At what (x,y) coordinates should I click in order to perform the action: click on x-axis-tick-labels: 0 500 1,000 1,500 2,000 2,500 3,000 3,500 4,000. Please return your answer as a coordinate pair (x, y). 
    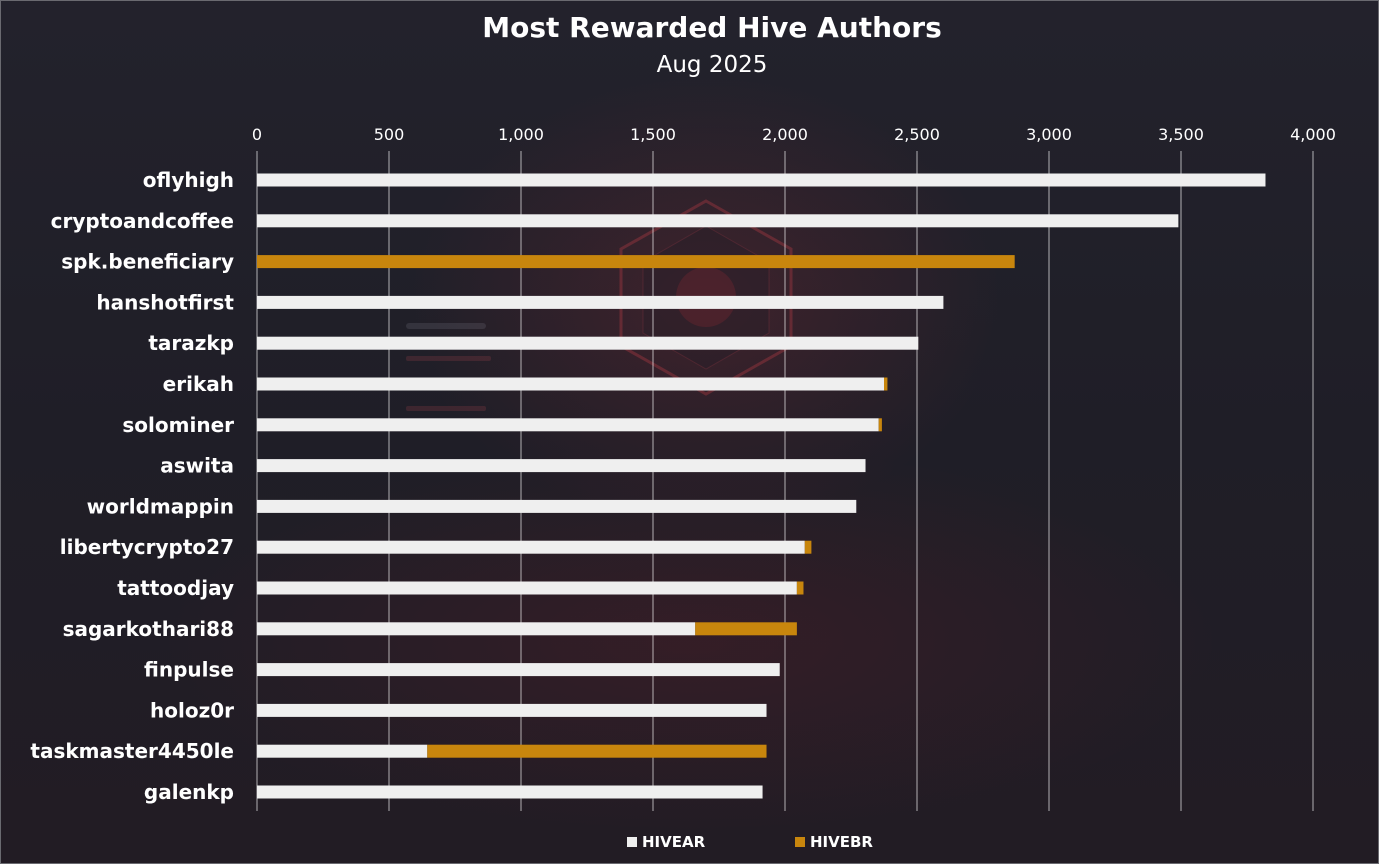
    Looking at the image, I should click on (794, 134).